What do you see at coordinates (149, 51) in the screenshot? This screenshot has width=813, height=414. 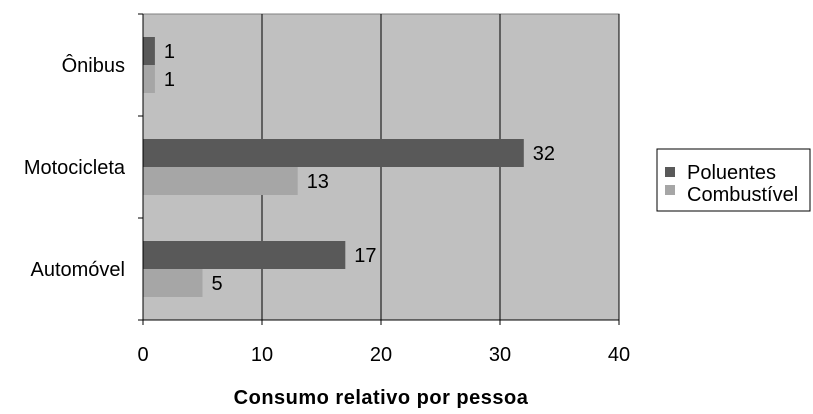 I see `bar-poluentes-onibus` at bounding box center [149, 51].